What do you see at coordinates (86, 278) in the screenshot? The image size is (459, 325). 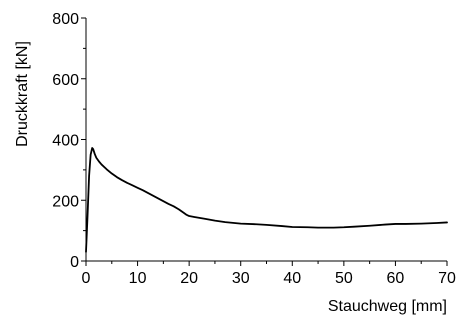 I see `x-tick-label-0: 0` at bounding box center [86, 278].